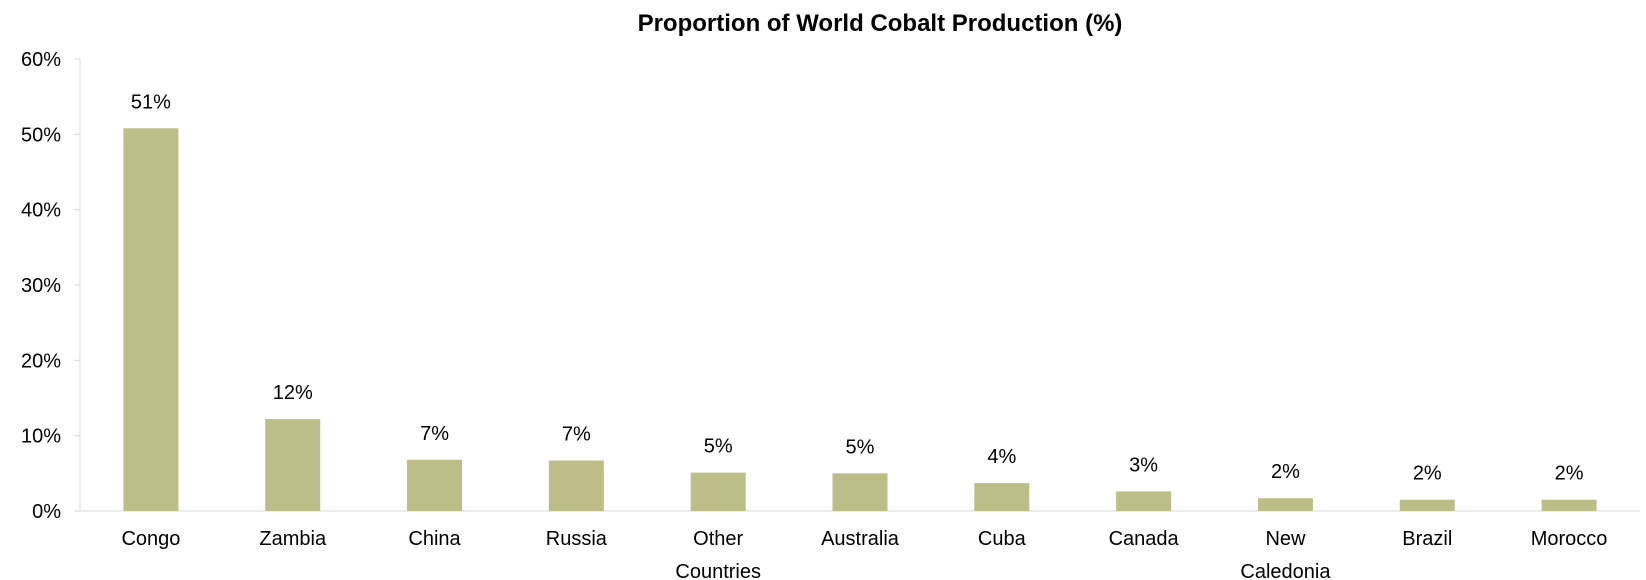 This screenshot has width=1646, height=580. I want to click on y-tick-label: 50%, so click(41, 135).